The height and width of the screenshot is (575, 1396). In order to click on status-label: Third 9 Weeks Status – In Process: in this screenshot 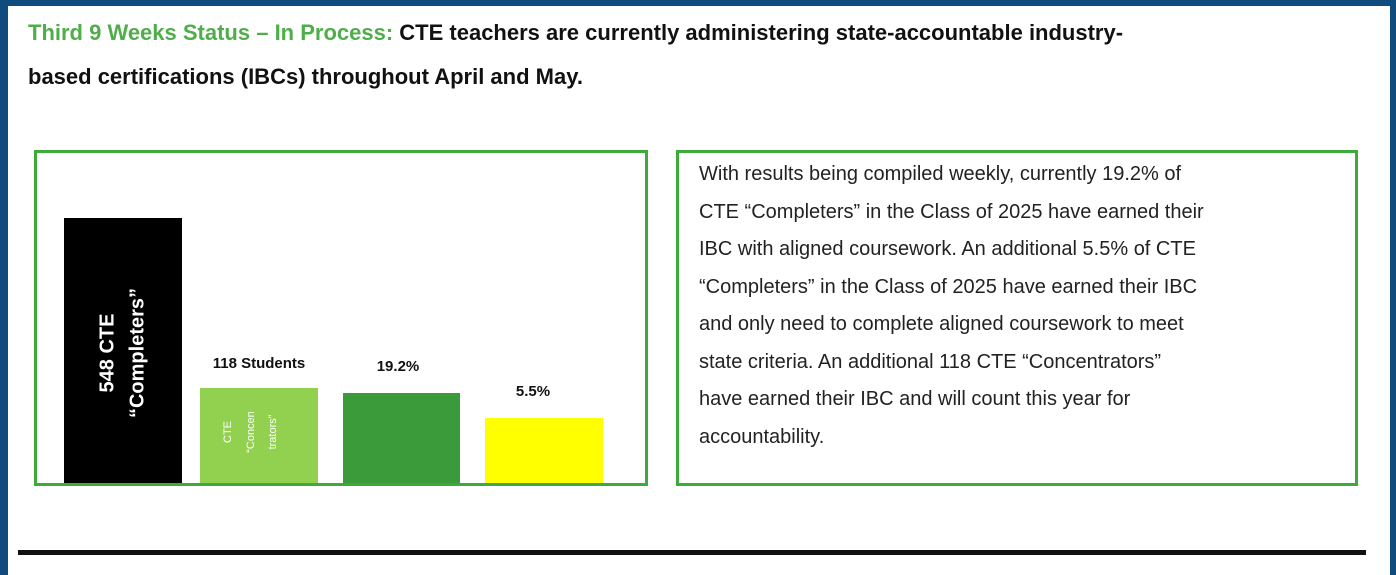, I will do `click(211, 32)`.